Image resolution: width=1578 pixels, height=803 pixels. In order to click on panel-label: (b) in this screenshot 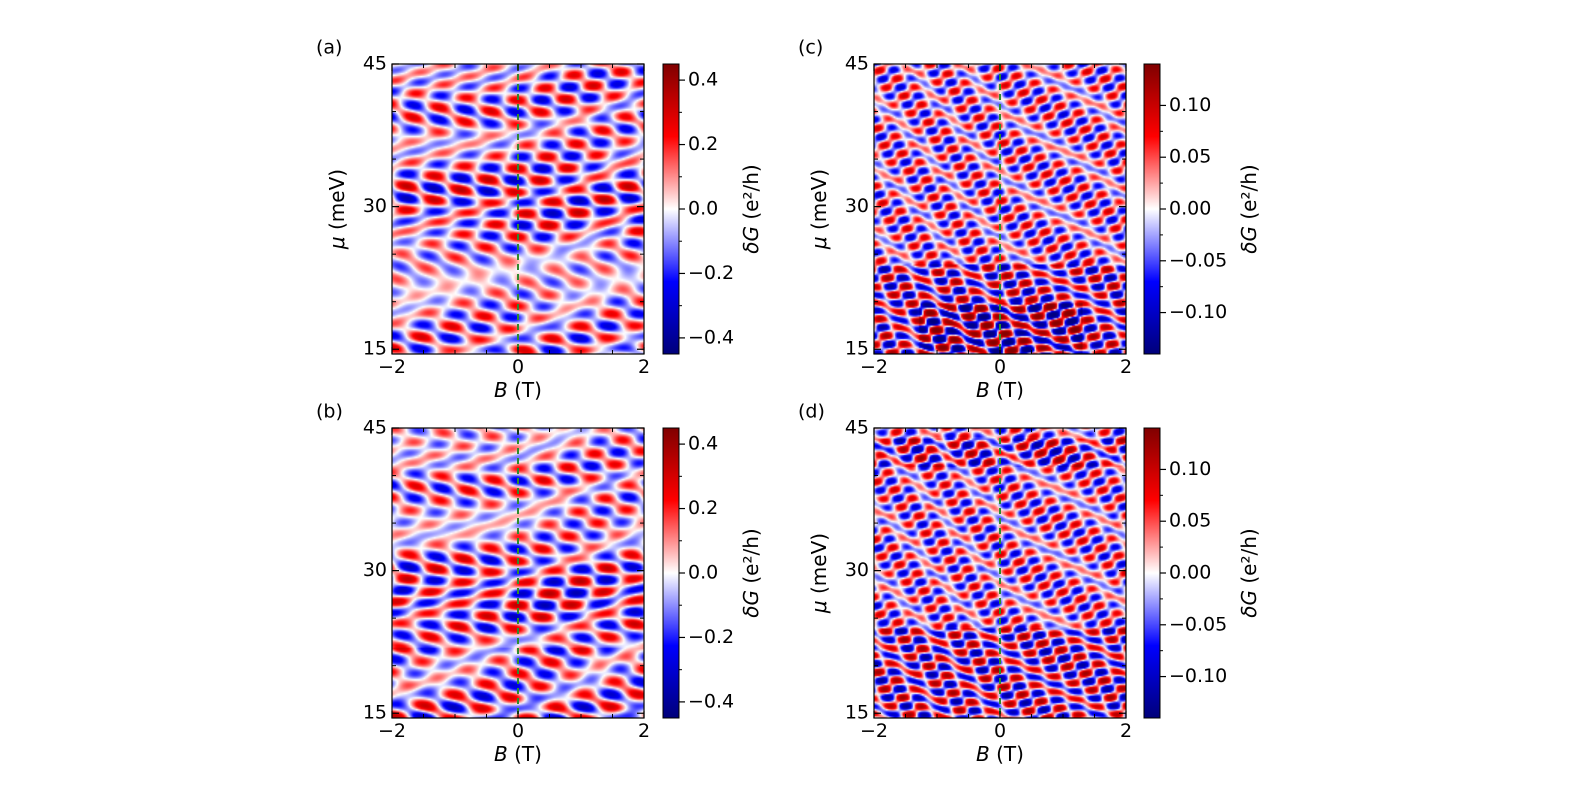, I will do `click(329, 412)`.